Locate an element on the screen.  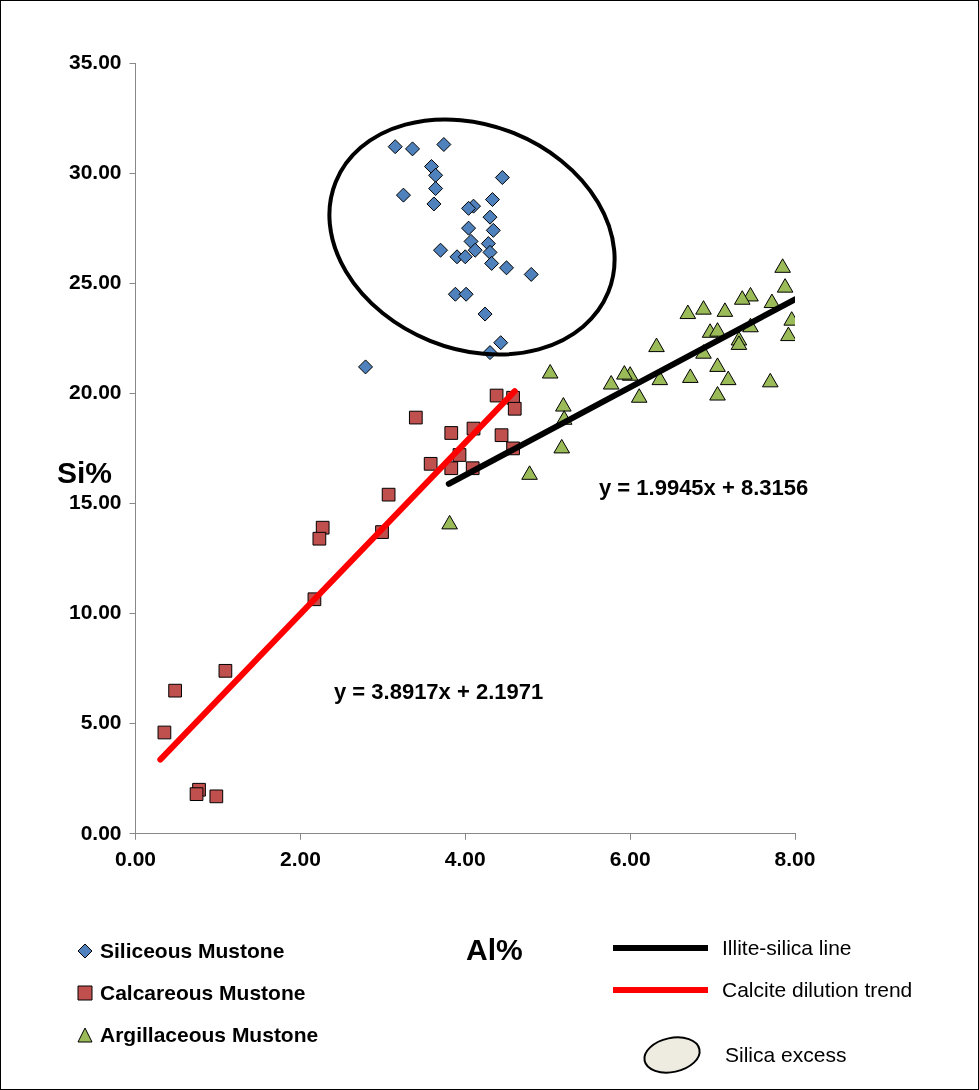
x-tick-label: 4.00 is located at coordinates (465, 859).